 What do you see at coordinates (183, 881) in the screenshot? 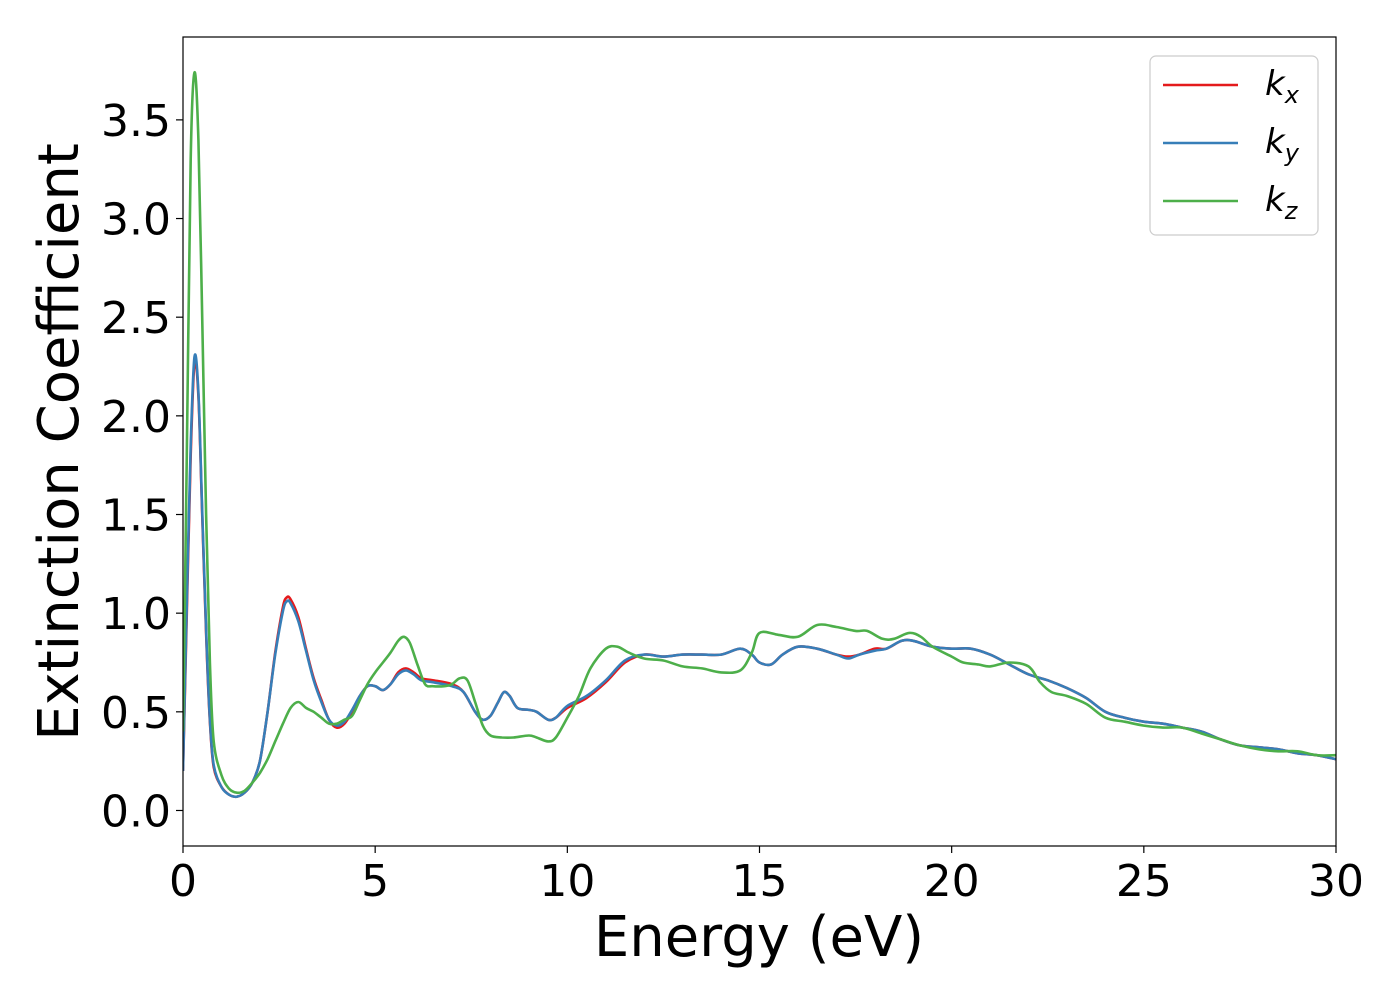
I see `x-tick-label: 0` at bounding box center [183, 881].